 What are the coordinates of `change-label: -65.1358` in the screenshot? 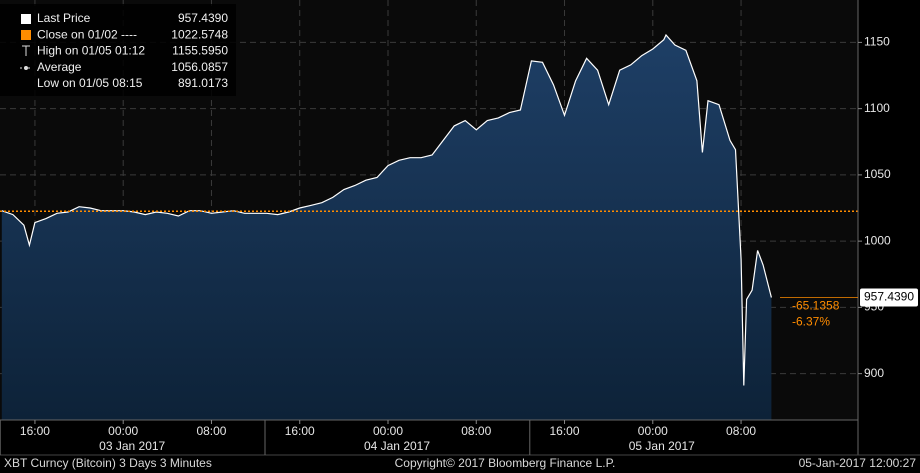 It's located at (816, 306).